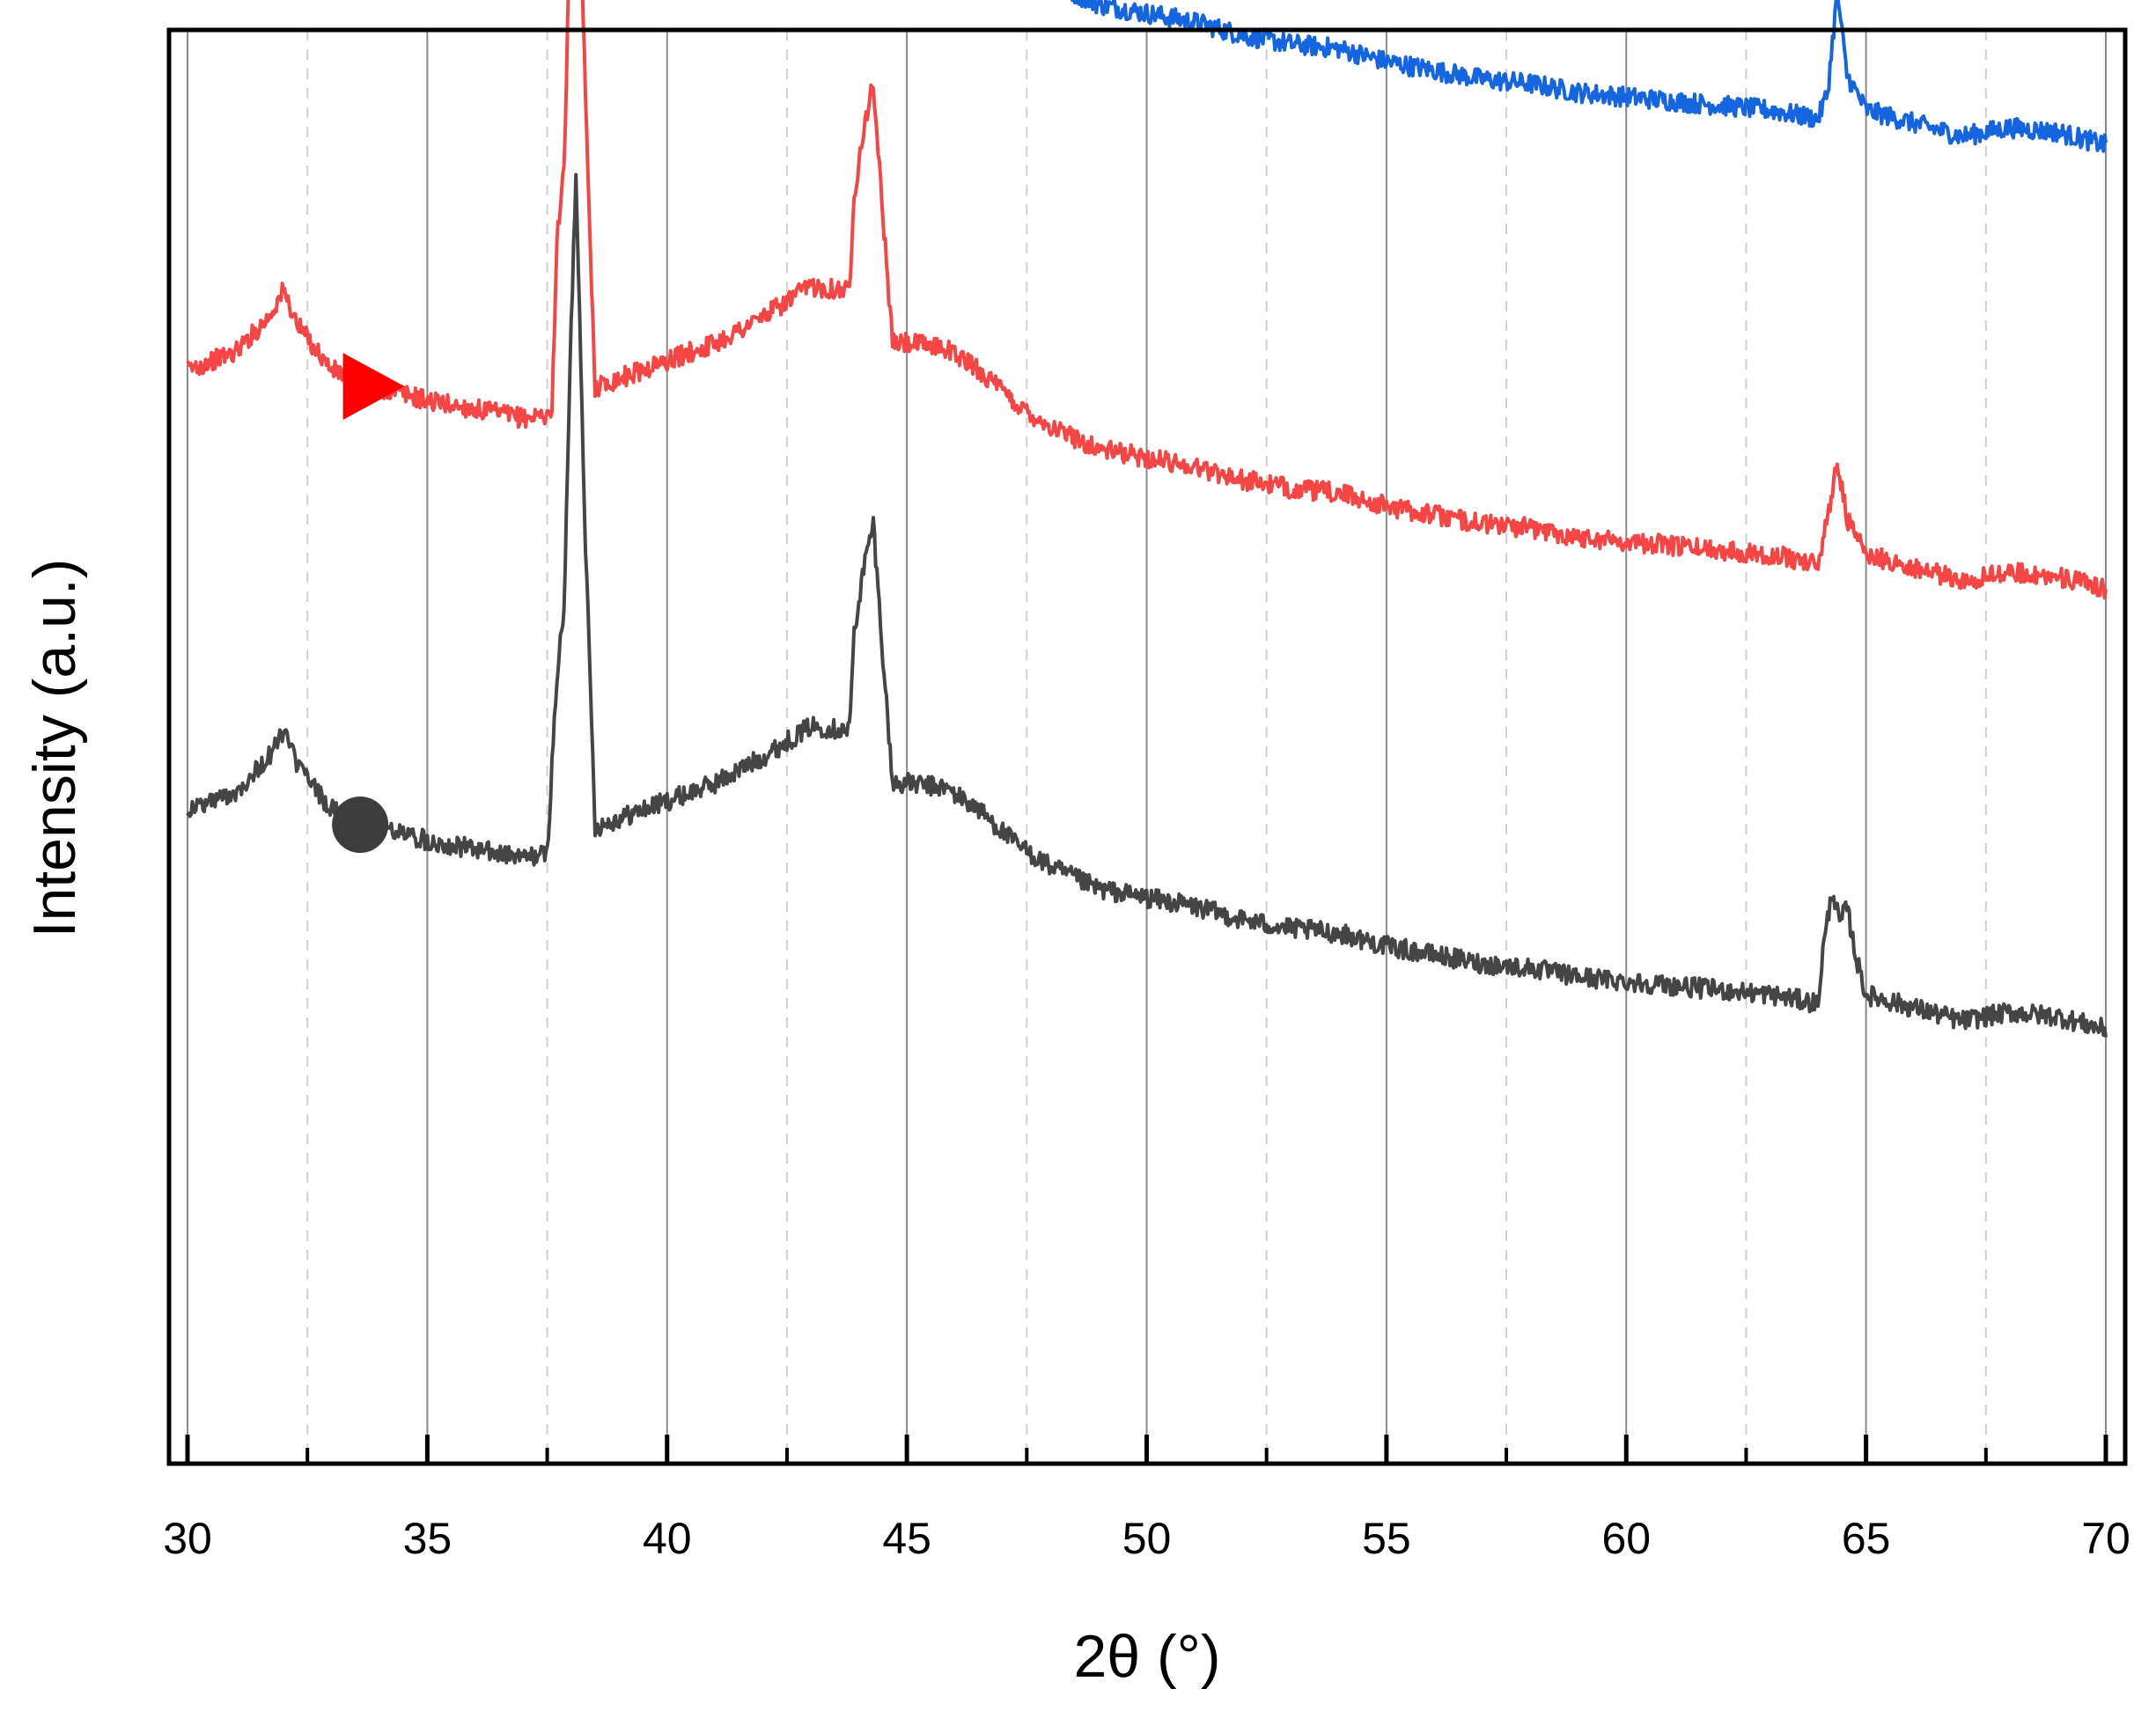 This screenshot has height=1718, width=2156. I want to click on x-axis-title: 2θ (°), so click(1146, 1657).